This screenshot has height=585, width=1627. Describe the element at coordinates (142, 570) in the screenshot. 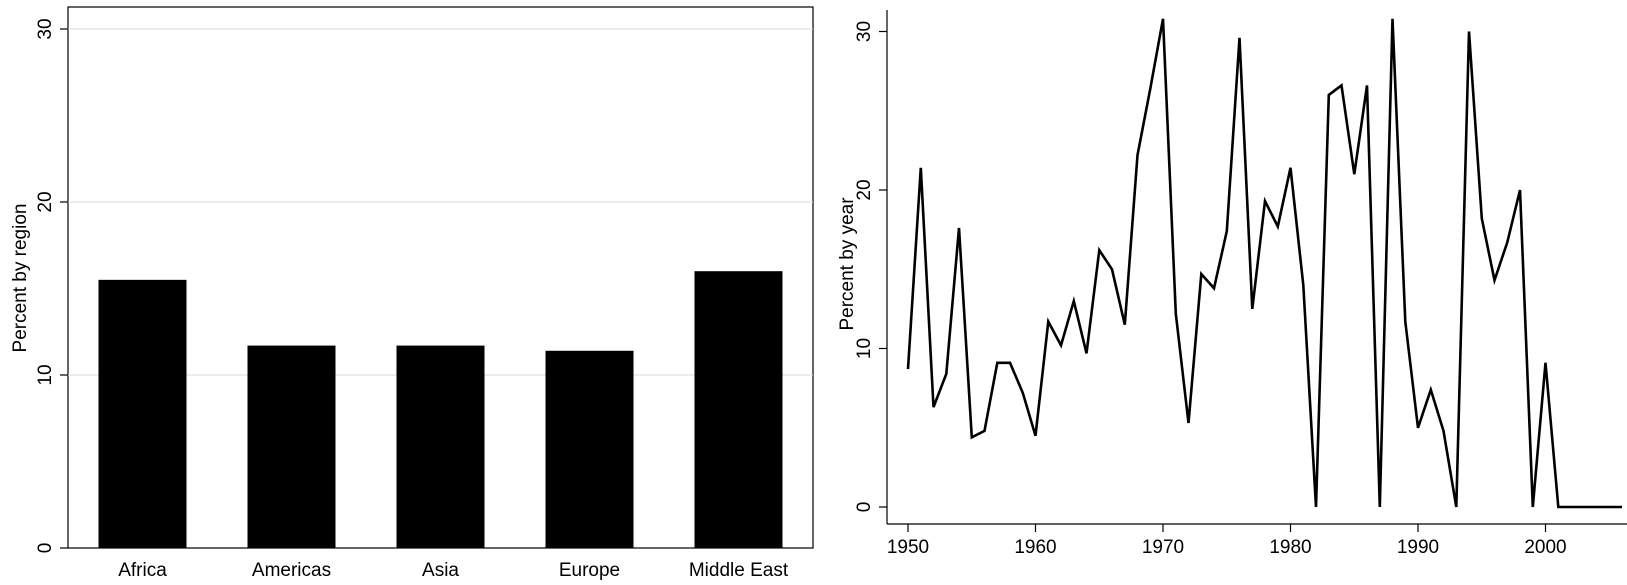

I see `bar-chart-category-label: Africa` at that location.